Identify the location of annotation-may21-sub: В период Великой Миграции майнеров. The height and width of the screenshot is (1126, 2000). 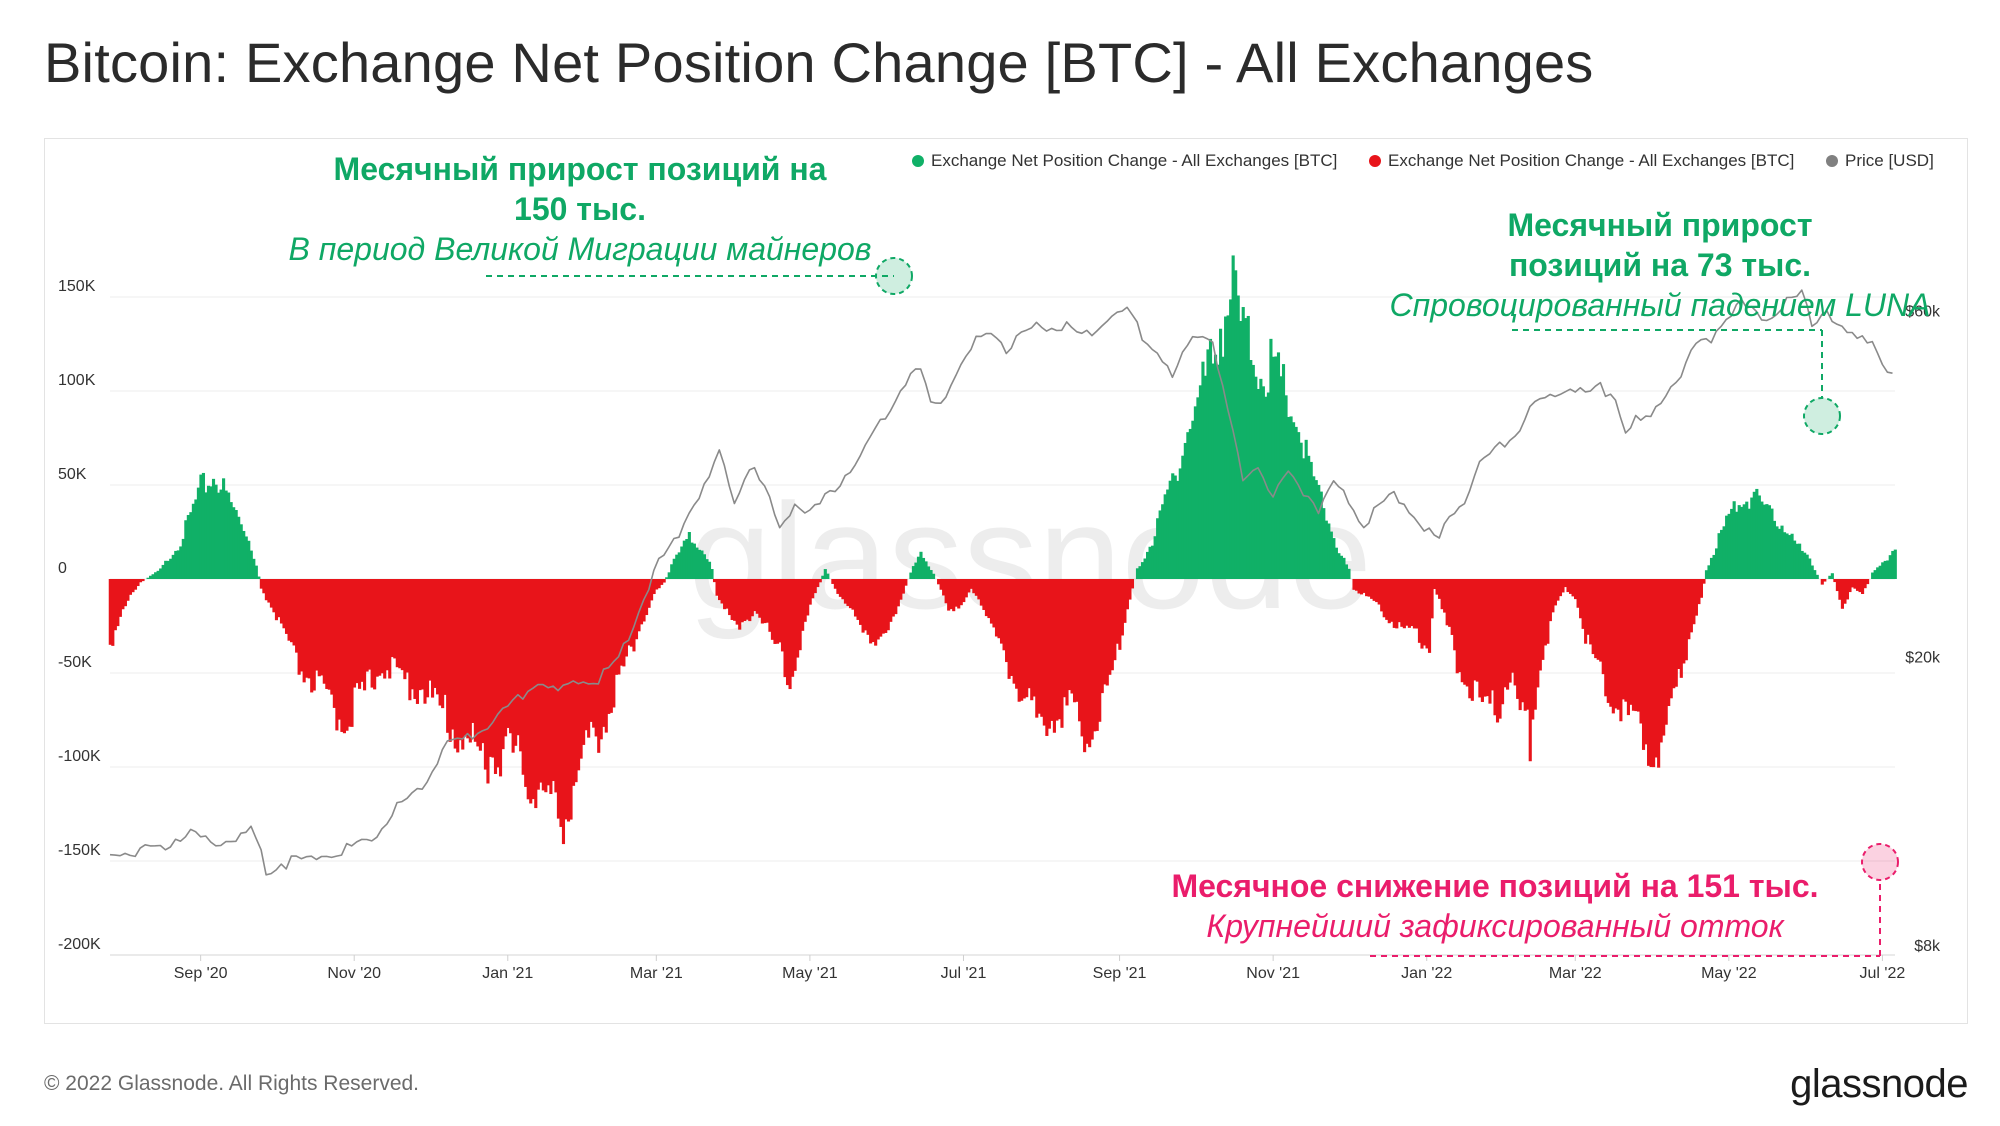
(580, 249).